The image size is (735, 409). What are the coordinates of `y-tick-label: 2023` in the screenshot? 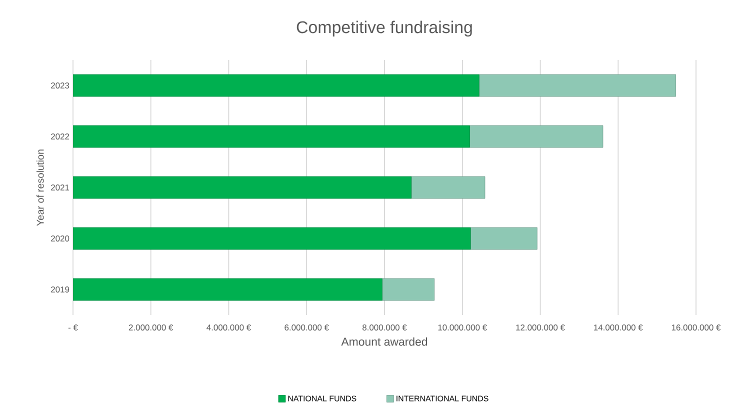 It's located at (60, 85).